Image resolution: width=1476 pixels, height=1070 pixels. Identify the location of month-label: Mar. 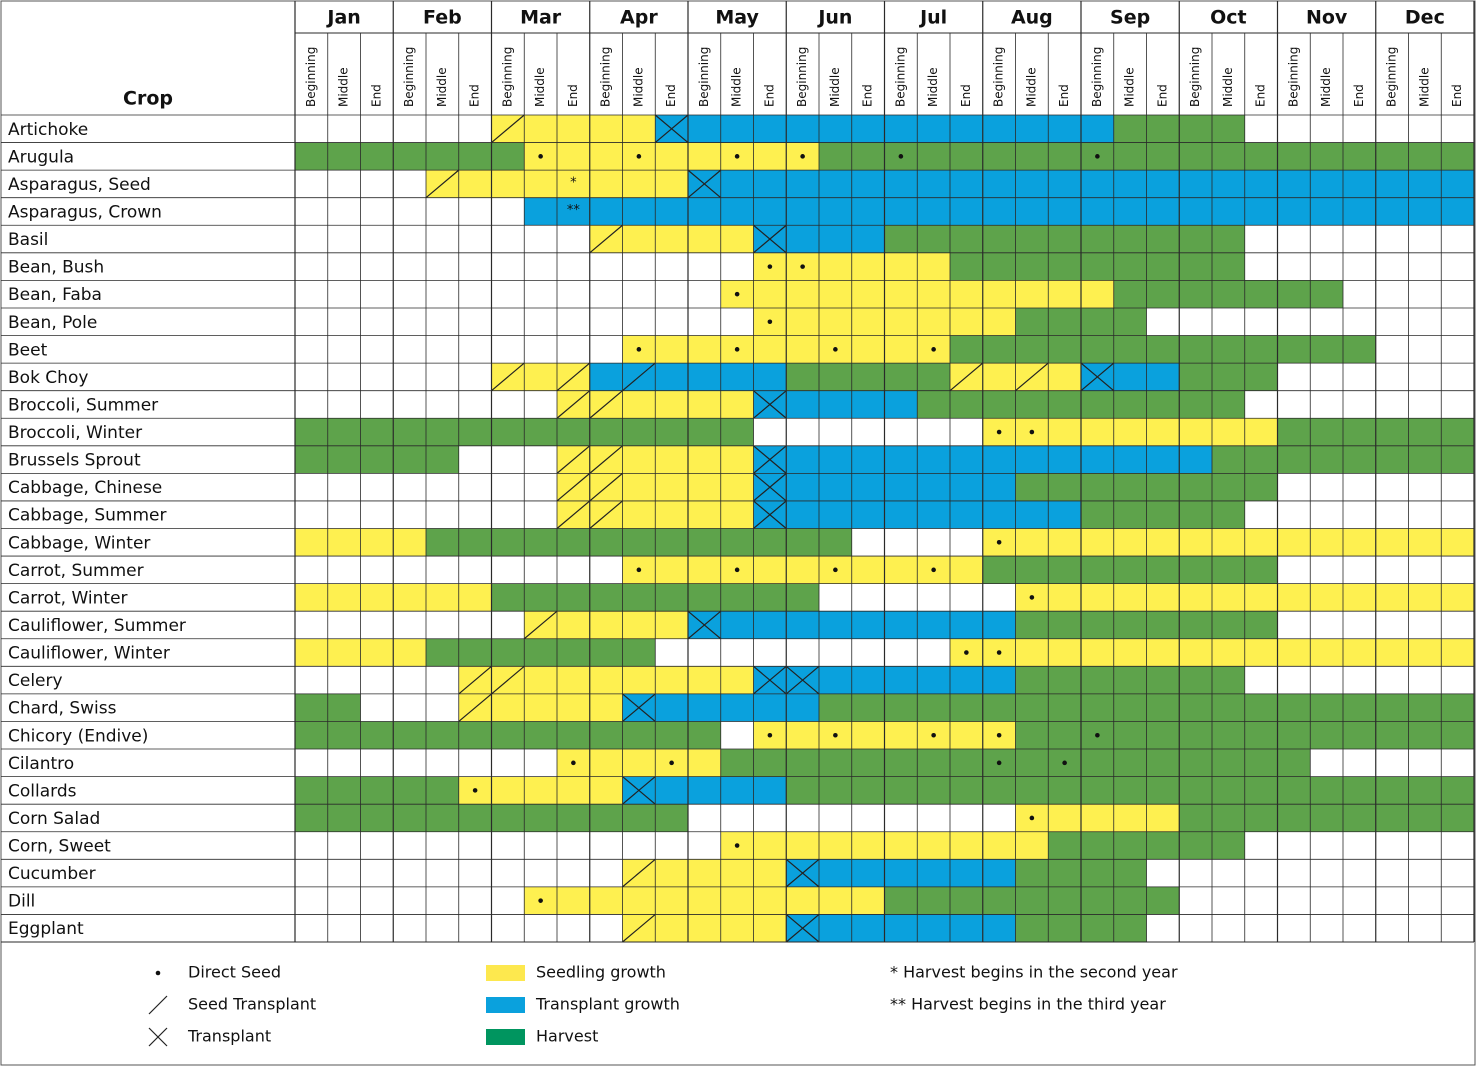
(541, 18).